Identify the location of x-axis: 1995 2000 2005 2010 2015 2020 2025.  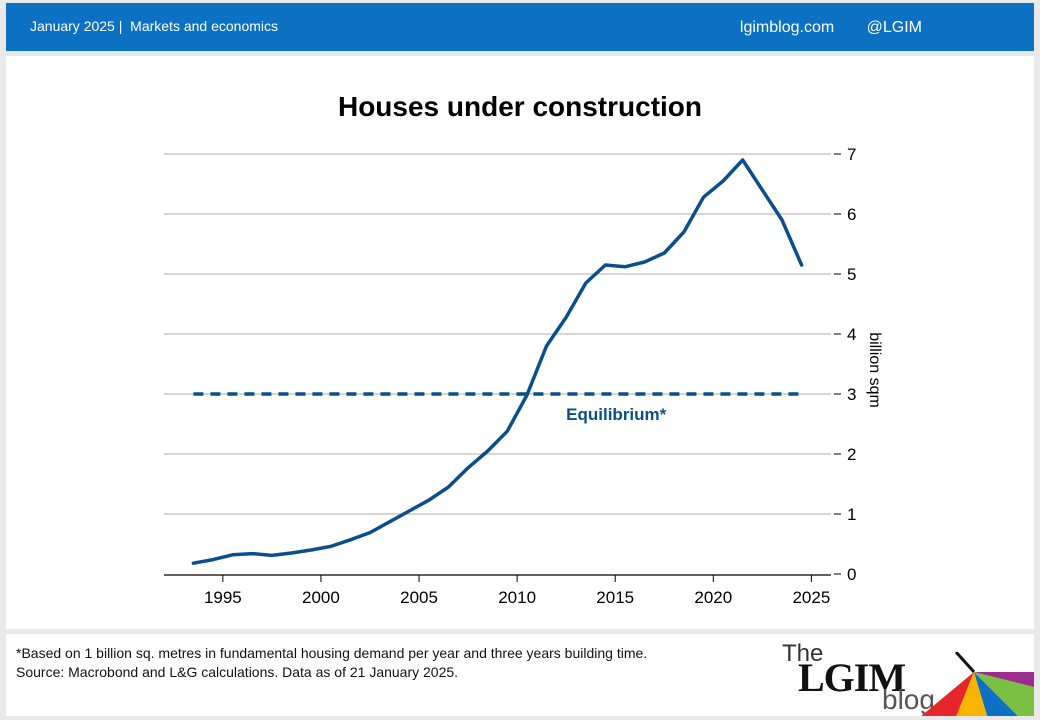
(497, 590).